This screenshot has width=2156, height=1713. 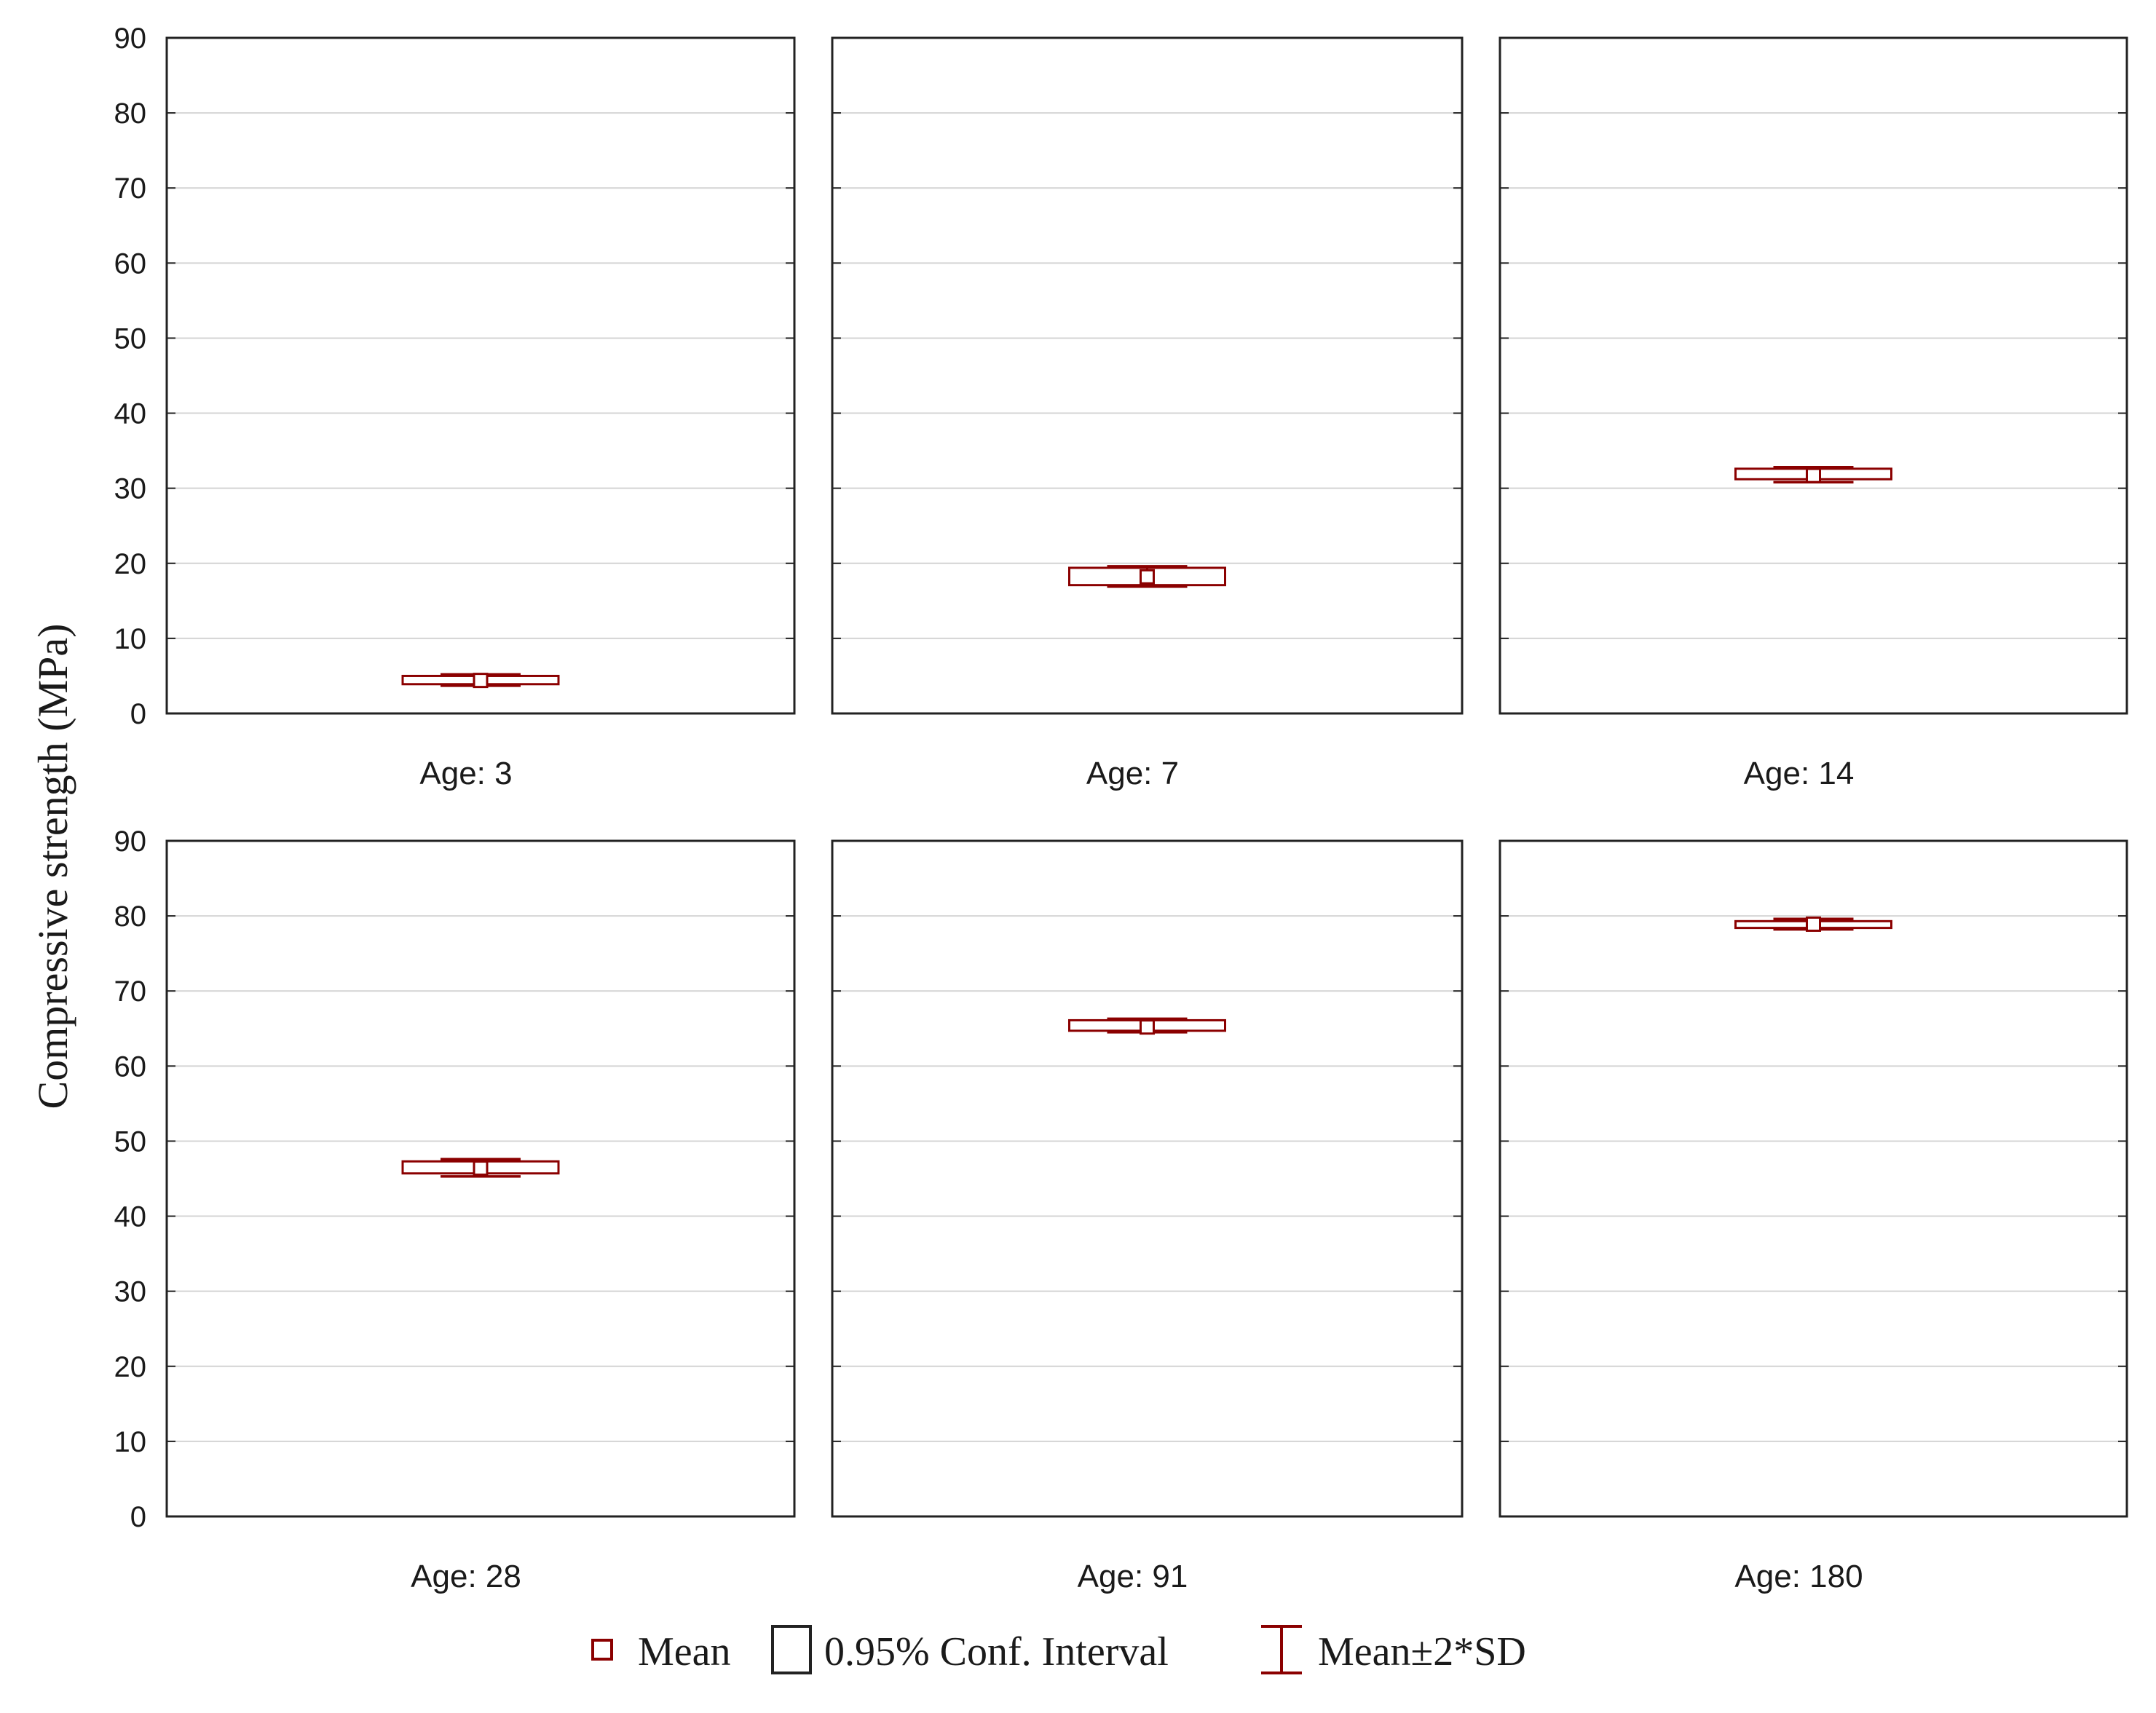 What do you see at coordinates (52, 866) in the screenshot?
I see `y-axis-label: Compressive strength (MPa)` at bounding box center [52, 866].